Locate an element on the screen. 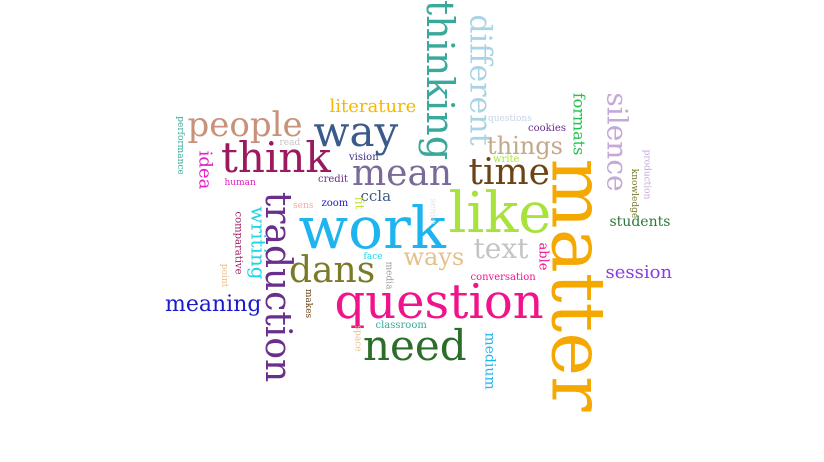  word-comparative: comparative is located at coordinates (237, 243).